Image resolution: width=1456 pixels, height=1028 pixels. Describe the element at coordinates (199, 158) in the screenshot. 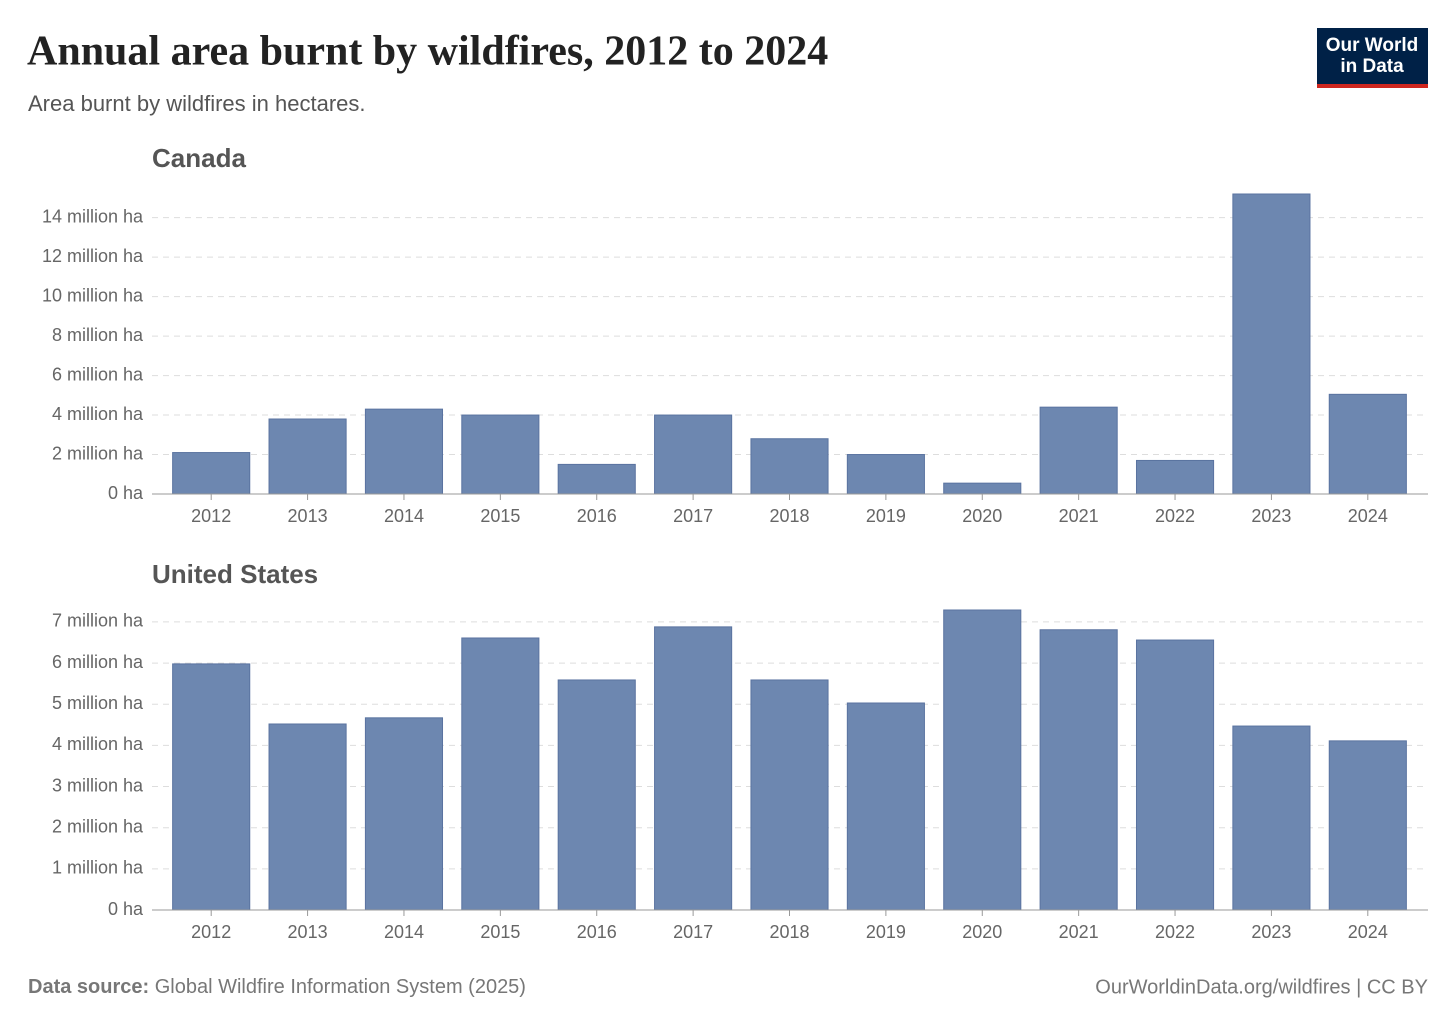

I see `panel-title: Canada` at that location.